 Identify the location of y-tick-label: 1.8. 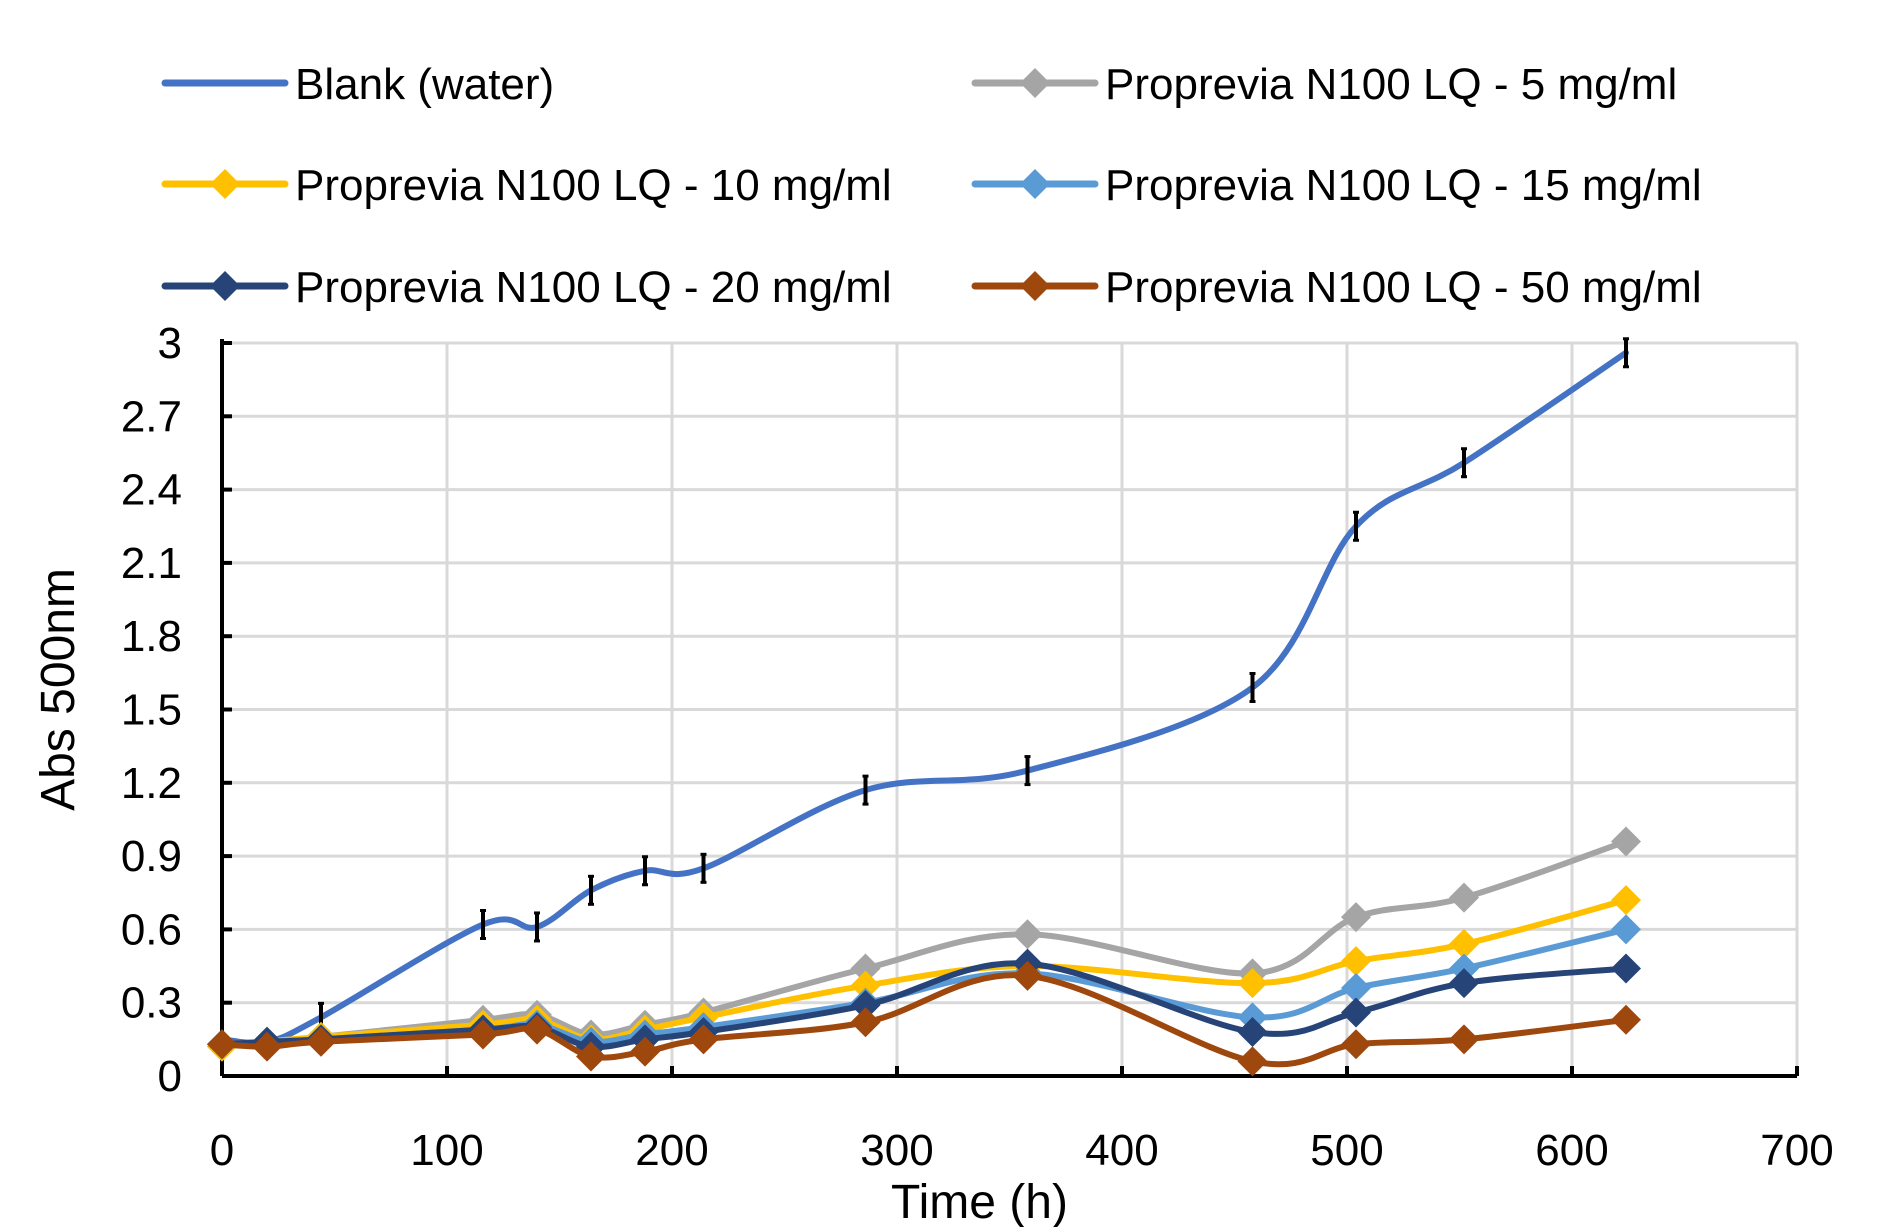
(151, 636).